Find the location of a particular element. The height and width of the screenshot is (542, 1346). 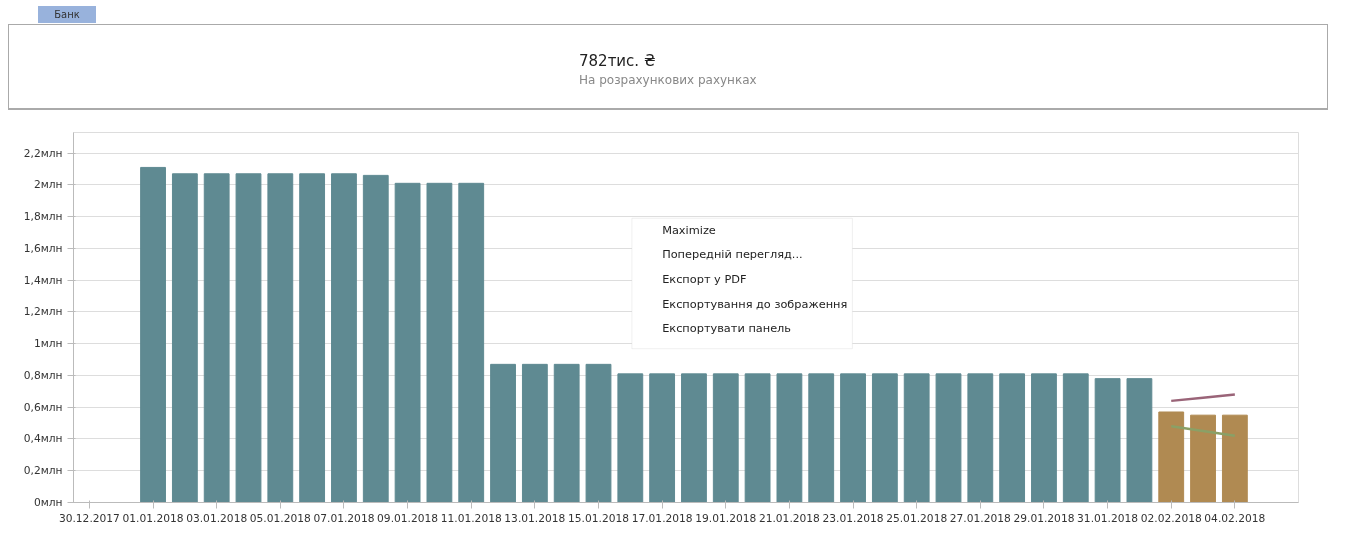

x-tick-label: 30.12.2017 is located at coordinates (89, 518).